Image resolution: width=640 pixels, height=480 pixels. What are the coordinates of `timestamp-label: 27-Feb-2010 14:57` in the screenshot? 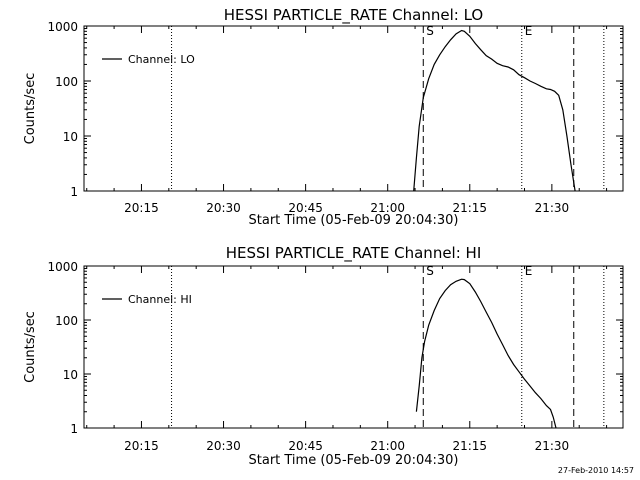 It's located at (595, 470).